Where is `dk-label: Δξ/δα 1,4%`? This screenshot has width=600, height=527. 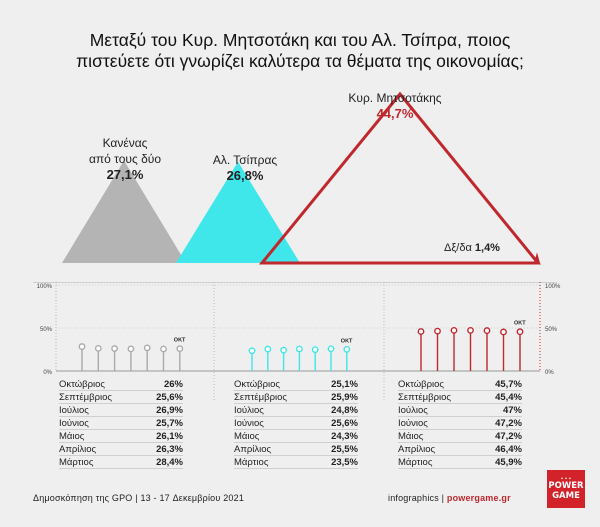 dk-label: Δξ/δα 1,4% is located at coordinates (472, 248).